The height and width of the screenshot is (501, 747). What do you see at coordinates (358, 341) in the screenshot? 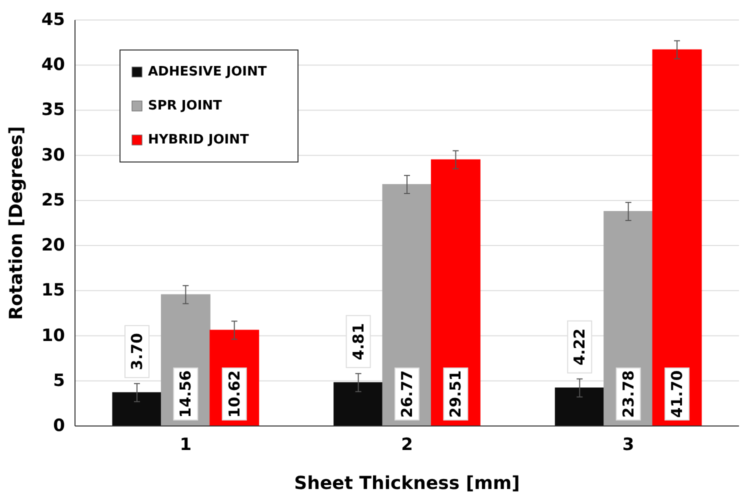
I see `data-label: 4.81` at bounding box center [358, 341].